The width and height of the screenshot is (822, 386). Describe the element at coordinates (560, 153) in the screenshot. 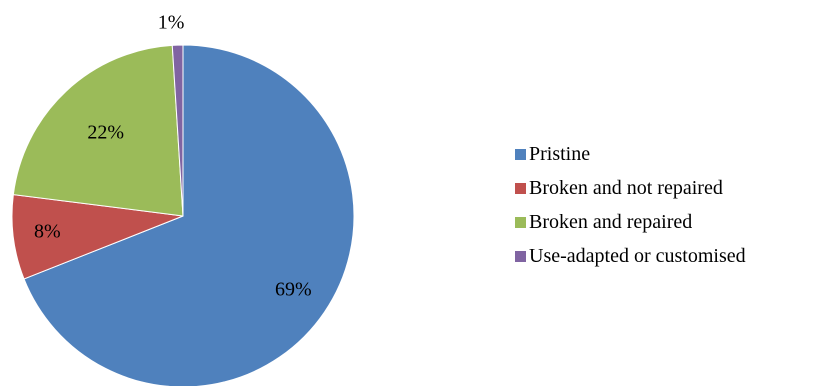

I see `legend-label: Pristine` at that location.